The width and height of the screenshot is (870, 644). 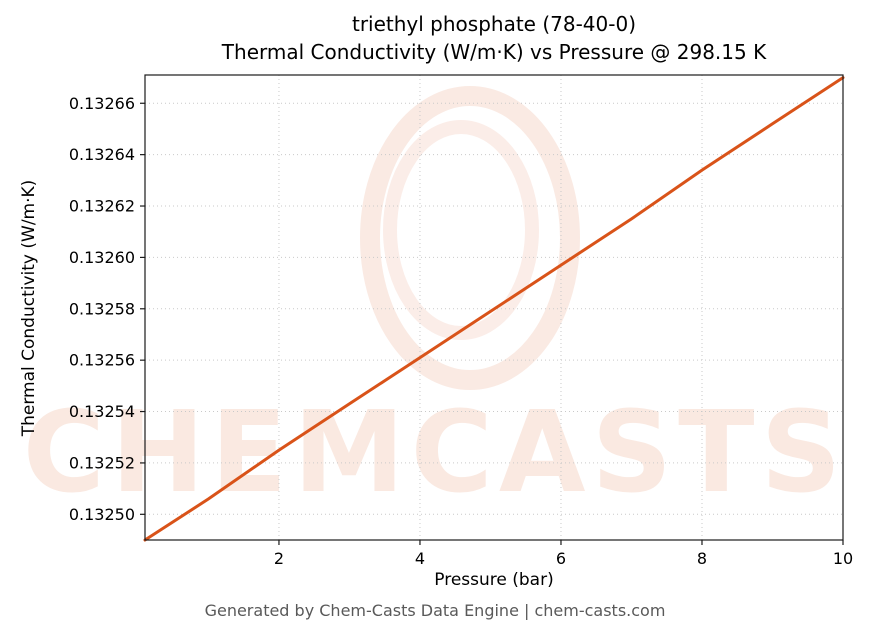 What do you see at coordinates (279, 558) in the screenshot?
I see `x-tick-label: 2` at bounding box center [279, 558].